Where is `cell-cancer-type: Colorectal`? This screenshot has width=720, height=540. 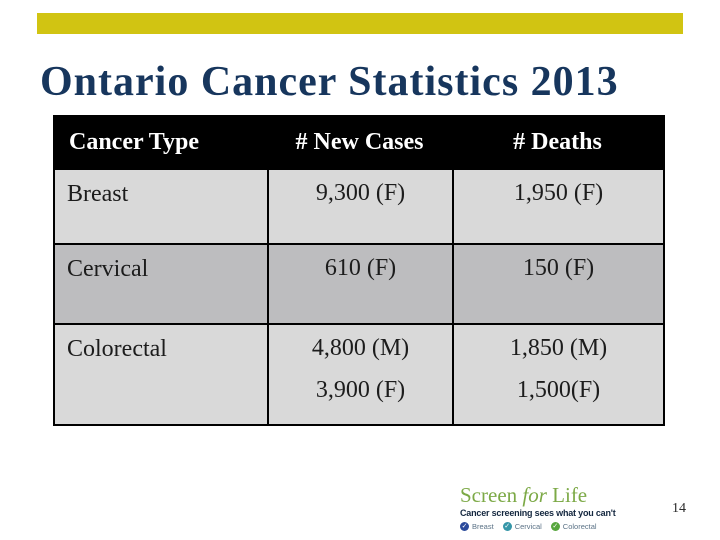 cell-cancer-type: Colorectal is located at coordinates (117, 349).